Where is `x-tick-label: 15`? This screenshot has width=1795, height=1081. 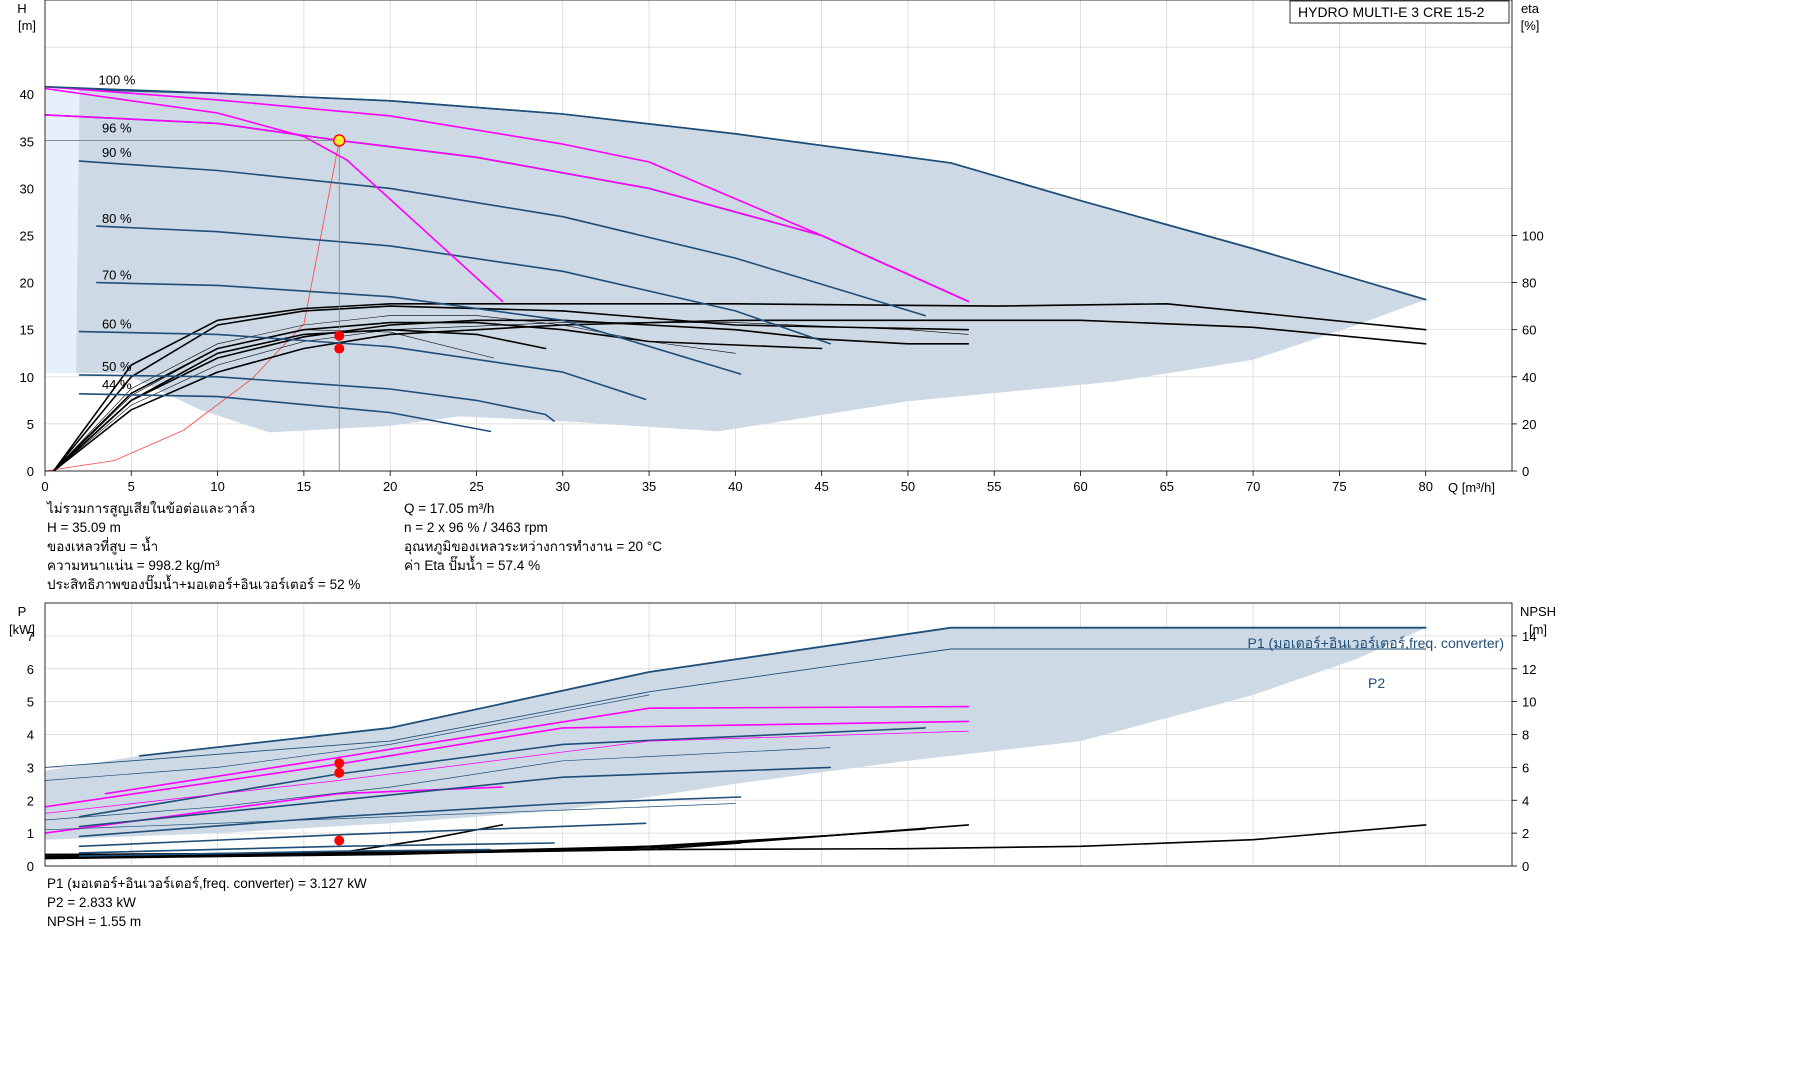
x-tick-label: 15 is located at coordinates (304, 486).